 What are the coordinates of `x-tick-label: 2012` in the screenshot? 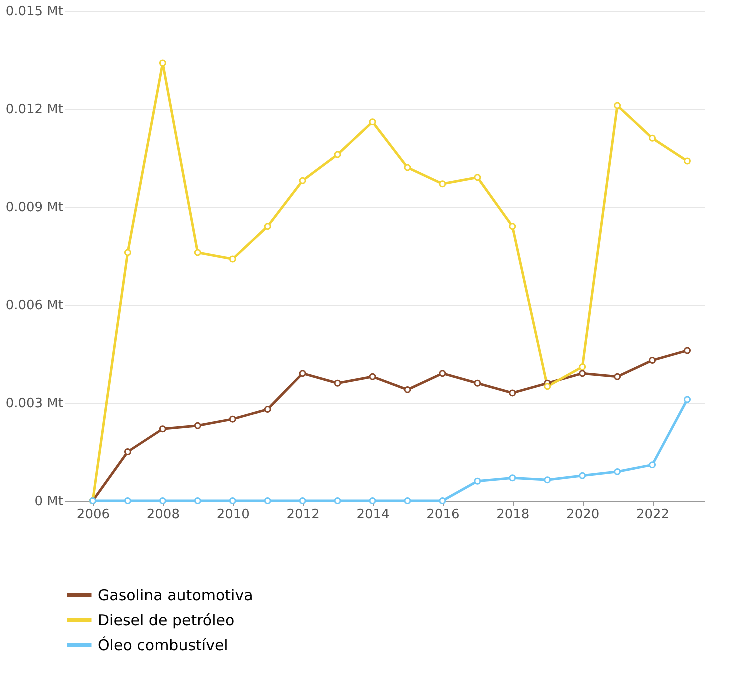 It's located at (303, 515).